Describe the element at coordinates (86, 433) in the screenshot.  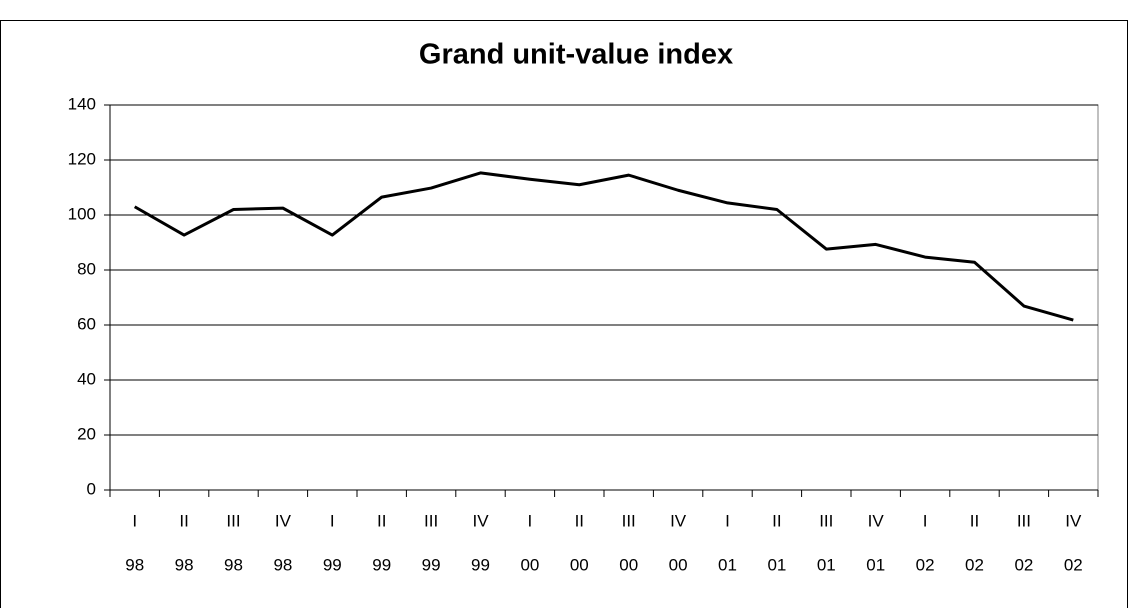
I see `y-tick-label: 20` at that location.